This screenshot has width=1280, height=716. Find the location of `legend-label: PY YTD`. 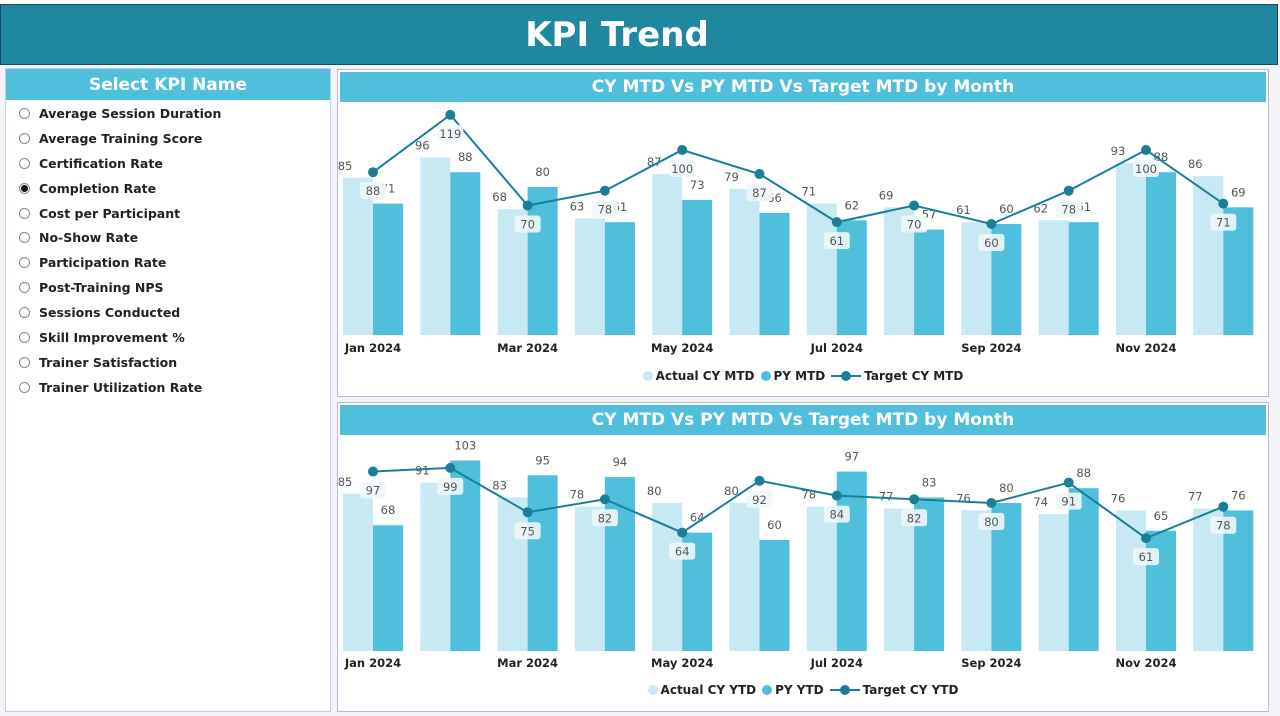

legend-label: PY YTD is located at coordinates (799, 690).